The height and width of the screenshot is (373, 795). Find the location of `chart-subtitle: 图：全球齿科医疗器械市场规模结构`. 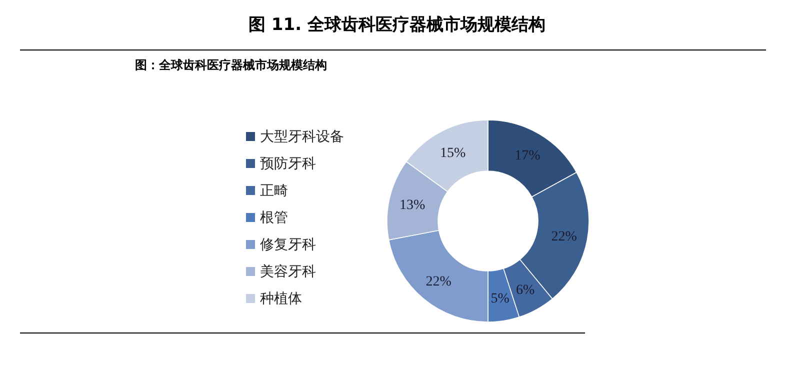

chart-subtitle: 图：全球齿科医疗器械市场规模结构 is located at coordinates (231, 65).